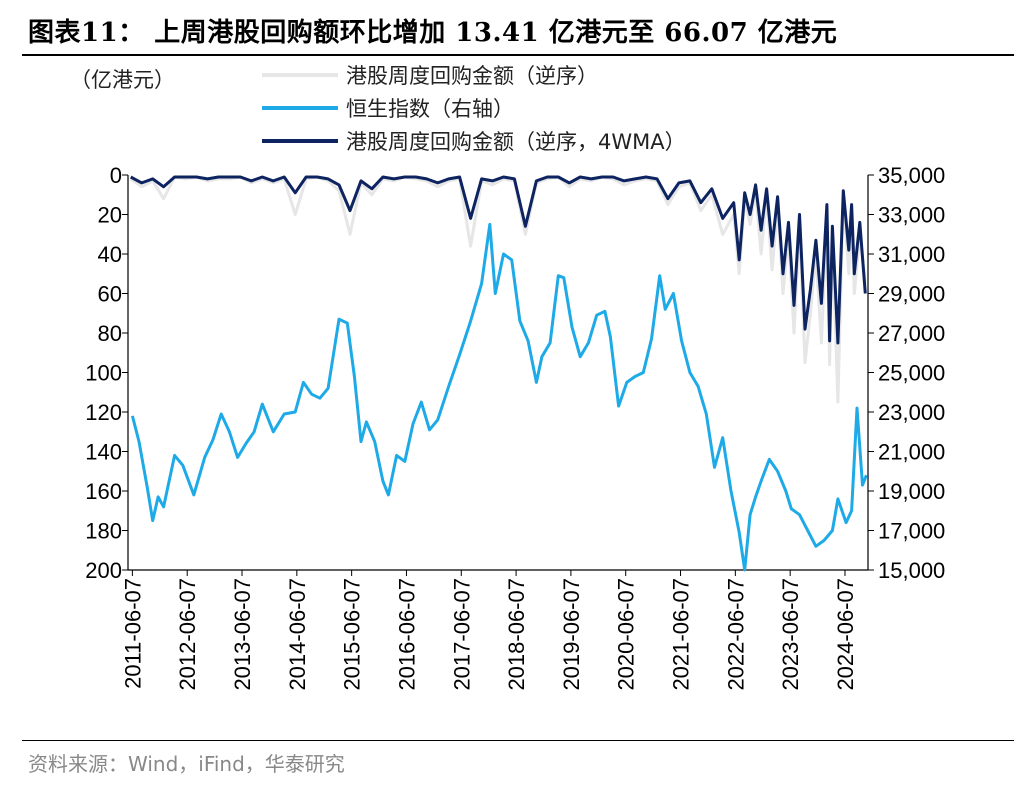 The image size is (1036, 792). Describe the element at coordinates (911, 531) in the screenshot. I see `right-tick-label: 17,000` at that location.